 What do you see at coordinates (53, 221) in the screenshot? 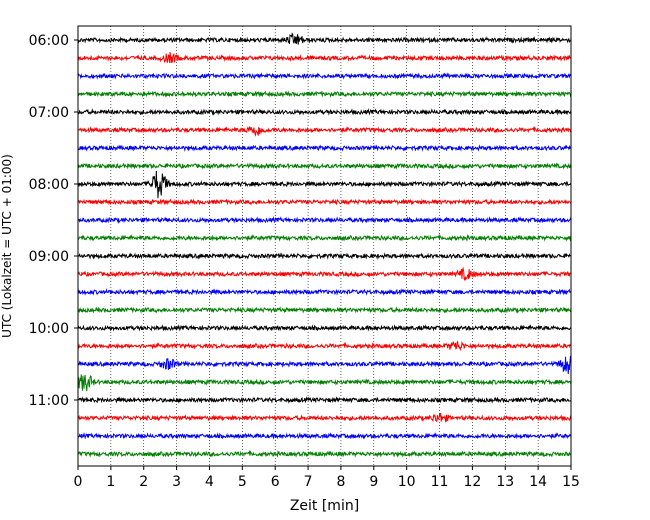
I see `y-axis: 06:00 07:00 08:00 09:00 10:00 11:00` at bounding box center [53, 221].